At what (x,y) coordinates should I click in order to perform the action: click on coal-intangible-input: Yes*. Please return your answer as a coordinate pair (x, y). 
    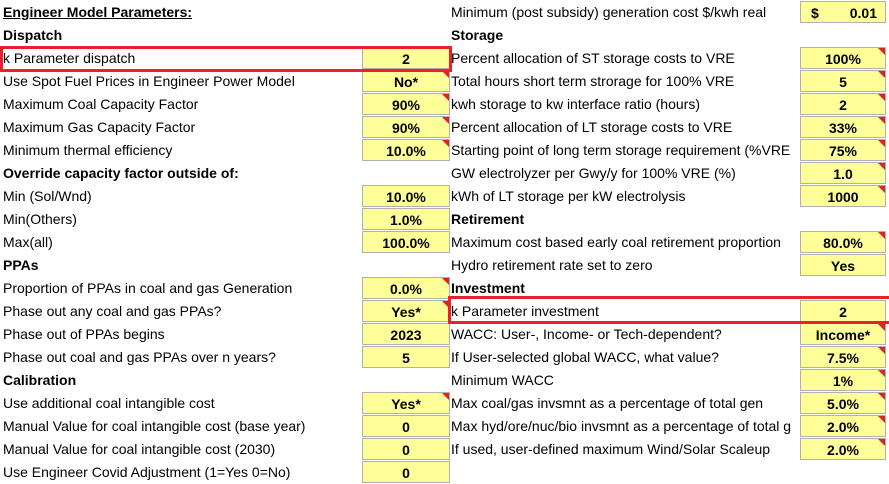
    Looking at the image, I should click on (406, 403).